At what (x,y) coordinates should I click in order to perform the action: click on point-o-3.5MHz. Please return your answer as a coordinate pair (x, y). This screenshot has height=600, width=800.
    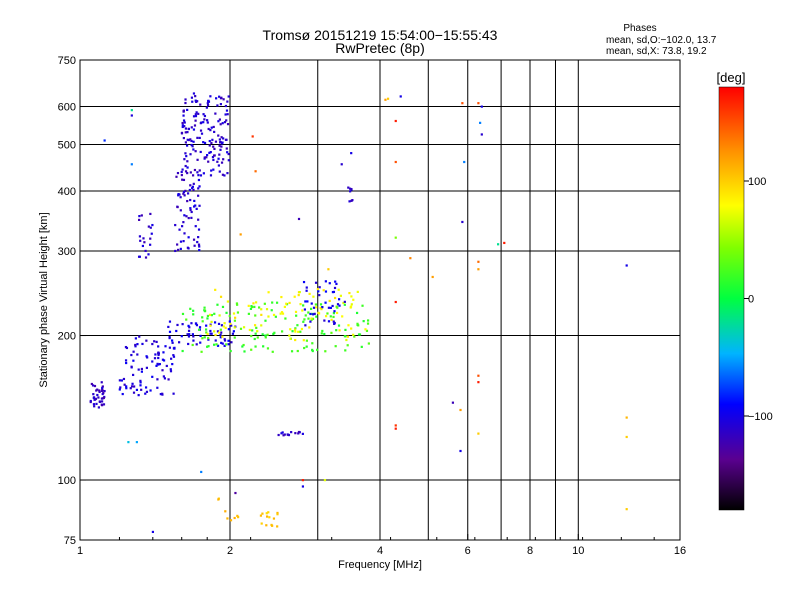
    Looking at the image, I should click on (348, 187).